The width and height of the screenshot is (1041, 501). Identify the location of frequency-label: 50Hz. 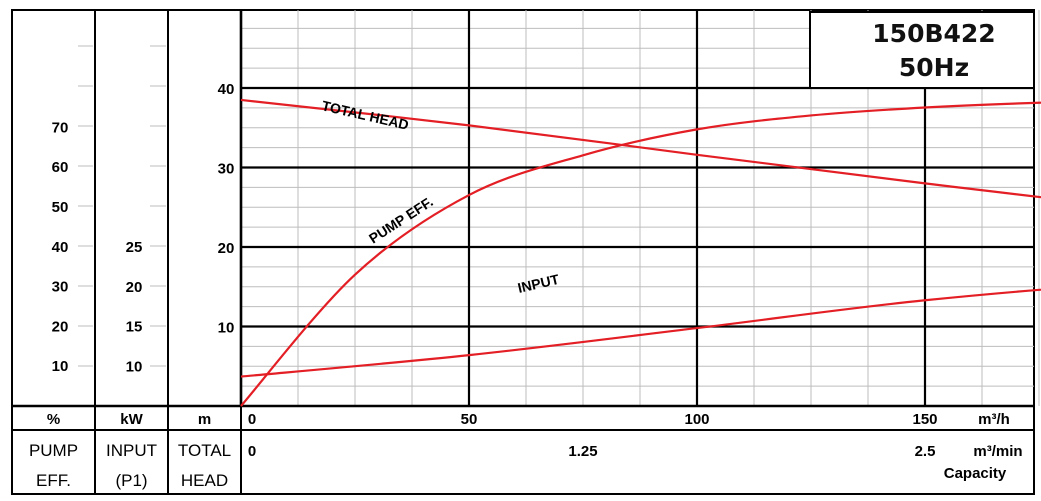
(934, 67).